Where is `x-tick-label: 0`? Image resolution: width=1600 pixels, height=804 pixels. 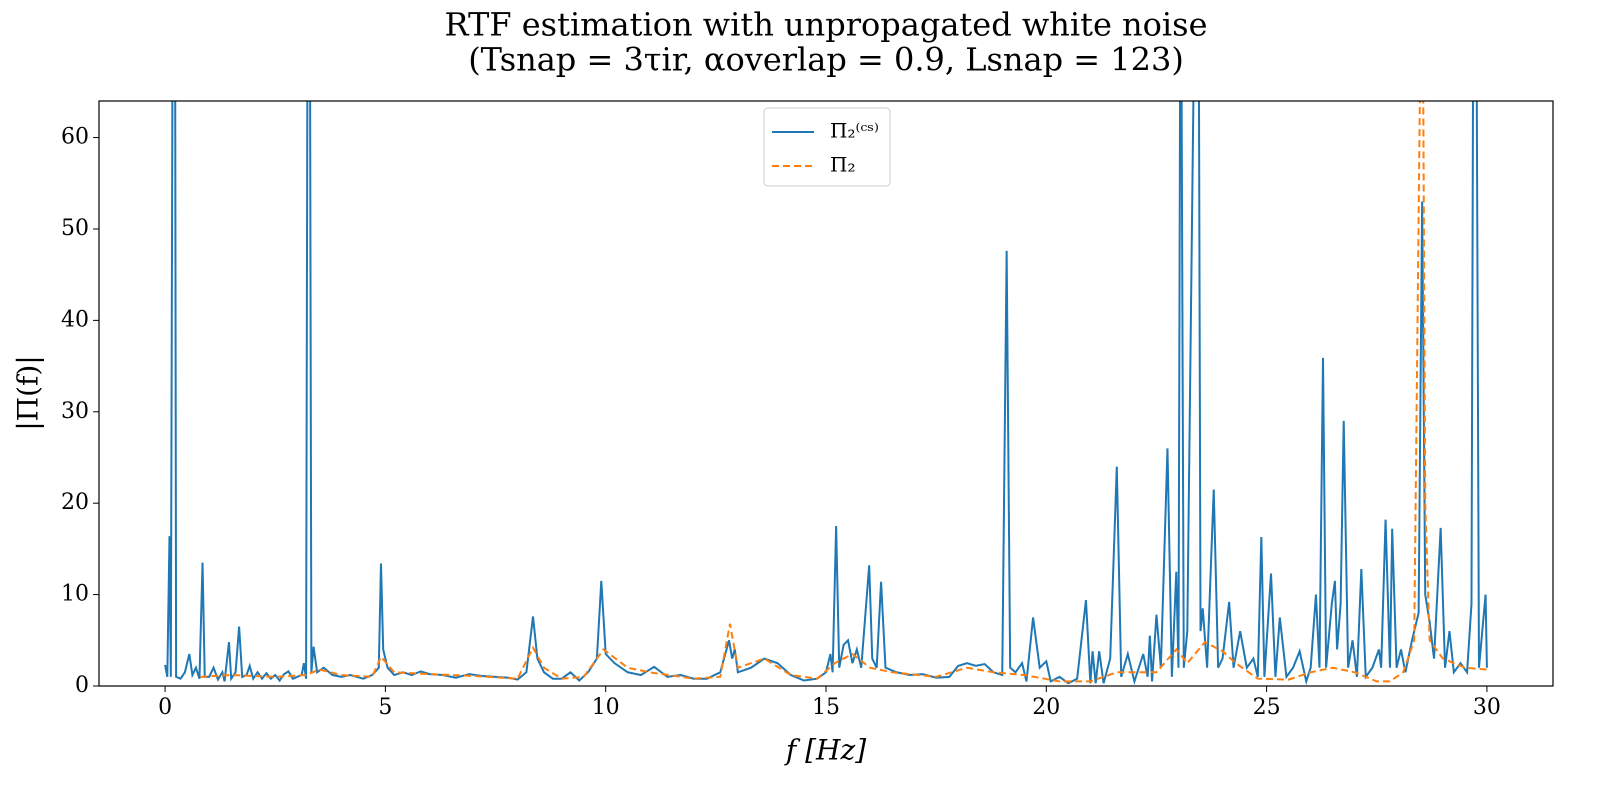 x-tick-label: 0 is located at coordinates (165, 707).